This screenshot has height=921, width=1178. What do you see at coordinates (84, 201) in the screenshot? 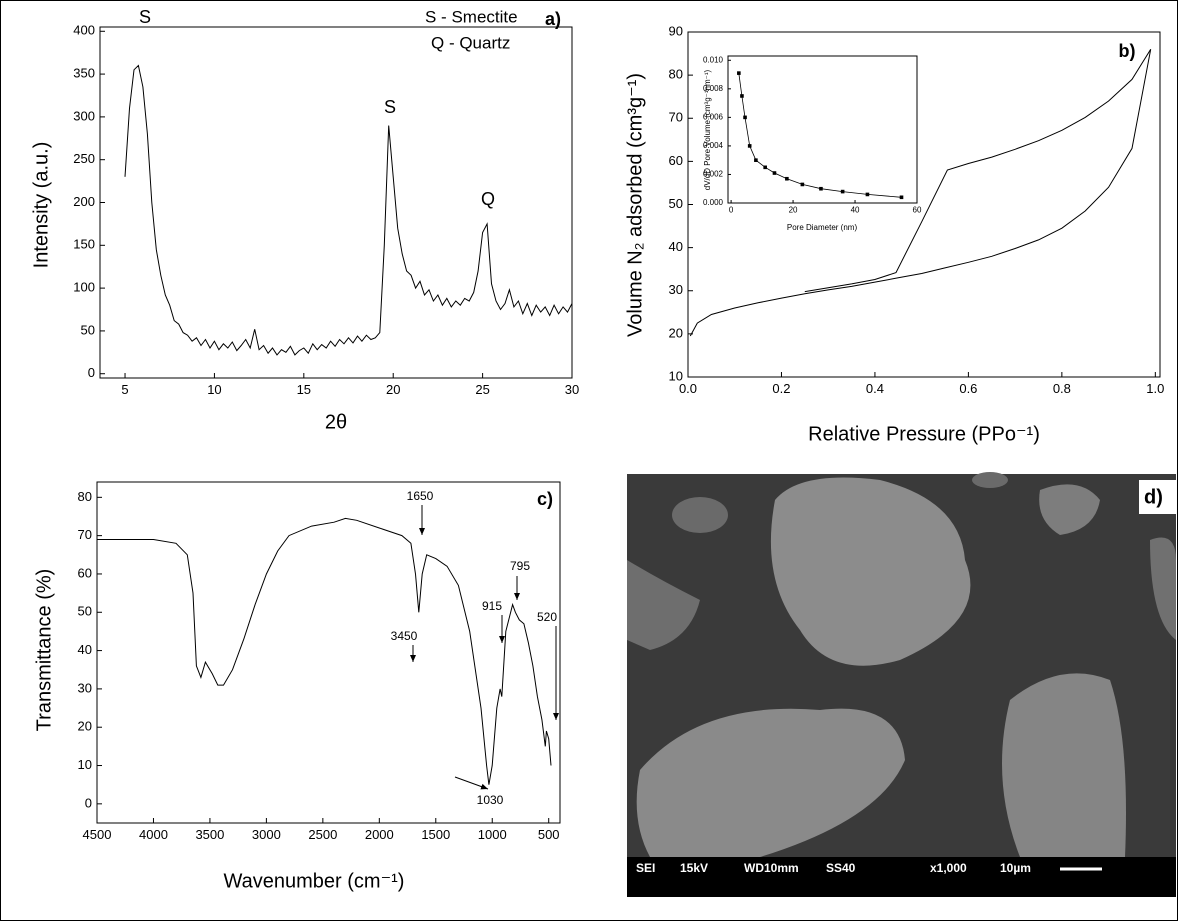
I see `y-tick-label: 200` at bounding box center [84, 201].